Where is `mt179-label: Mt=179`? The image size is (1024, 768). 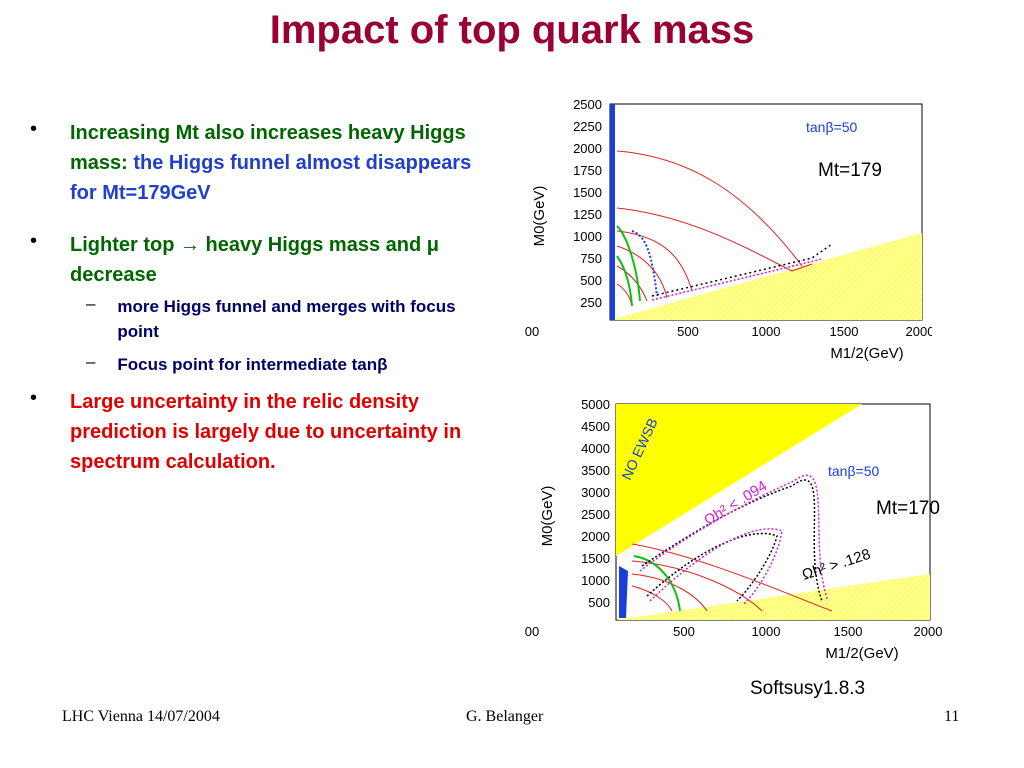 mt179-label: Mt=179 is located at coordinates (850, 170).